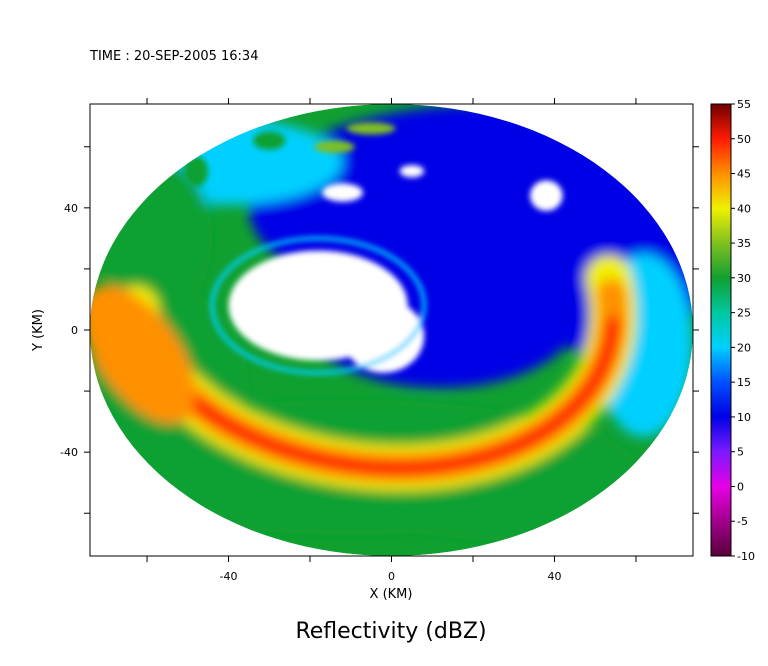 The image size is (768, 666). I want to click on west-band-orange, so click(143, 354).